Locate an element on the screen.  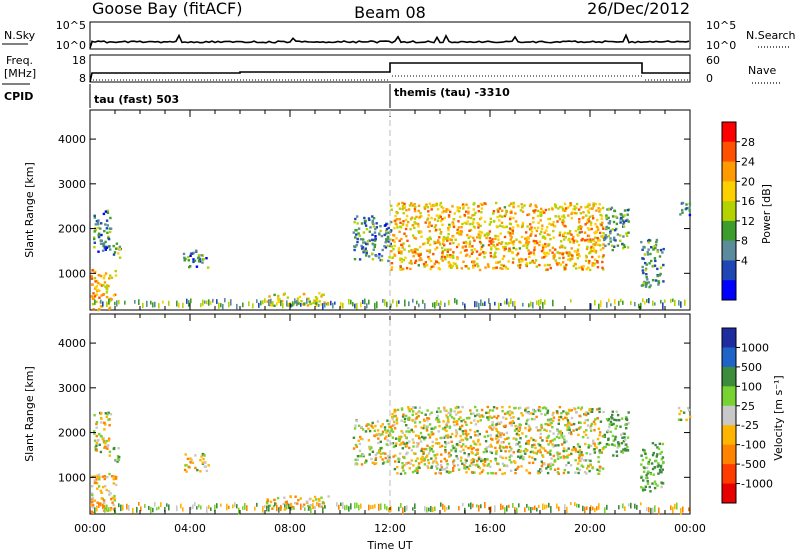
echo-region is located at coordinates (497, 236).